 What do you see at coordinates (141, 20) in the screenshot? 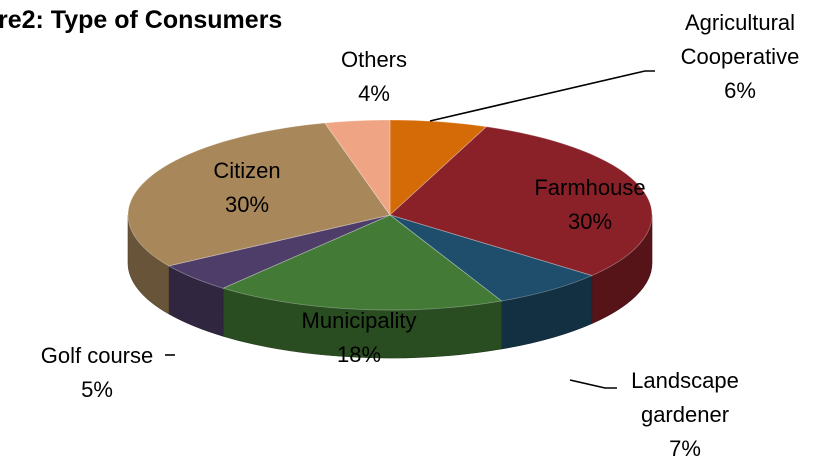
I see `chart-title: re2: Type of Consumers` at bounding box center [141, 20].